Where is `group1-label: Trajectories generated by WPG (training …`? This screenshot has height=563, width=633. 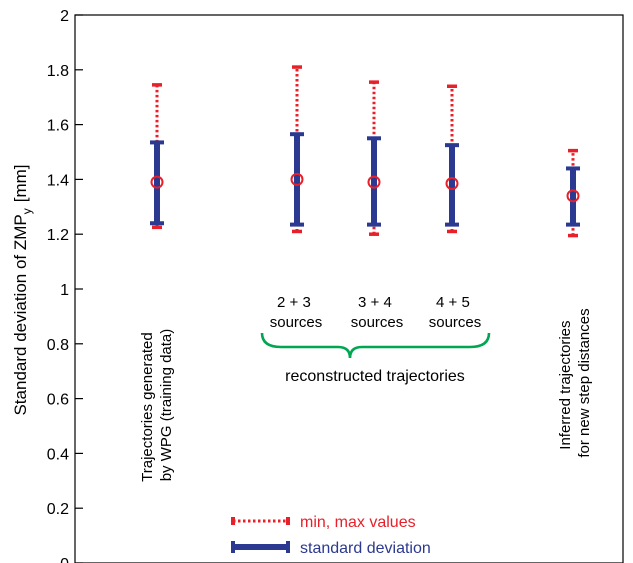
group1-label: Trajectories generated by WPG (training … is located at coordinates (157, 405).